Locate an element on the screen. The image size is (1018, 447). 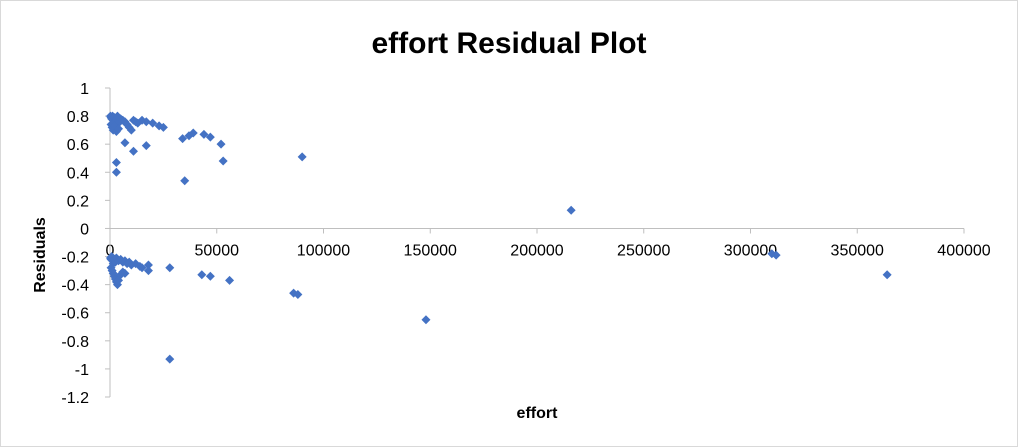
y-tick-label: -0.6 is located at coordinates (75, 314).